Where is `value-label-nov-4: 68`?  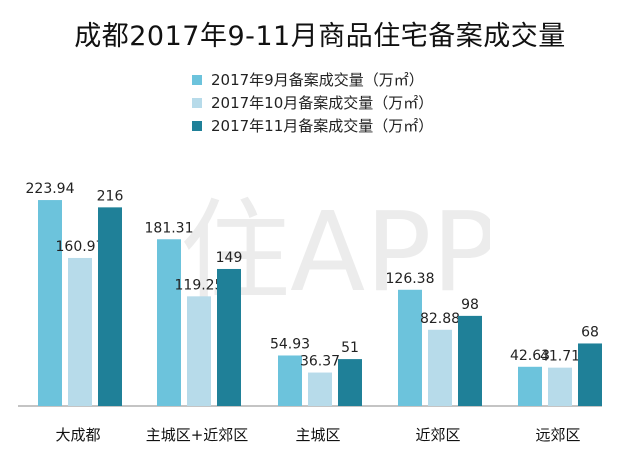 value-label-nov-4: 68 is located at coordinates (590, 332).